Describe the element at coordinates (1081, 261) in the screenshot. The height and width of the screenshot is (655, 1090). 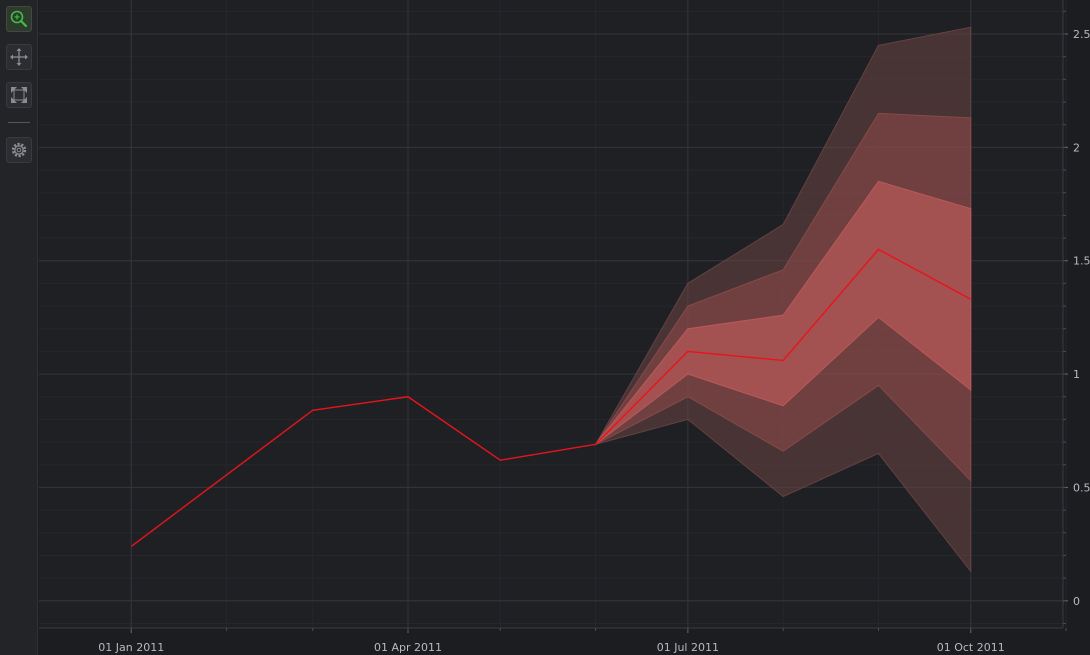
I see `y-tick-label: 1.5` at that location.